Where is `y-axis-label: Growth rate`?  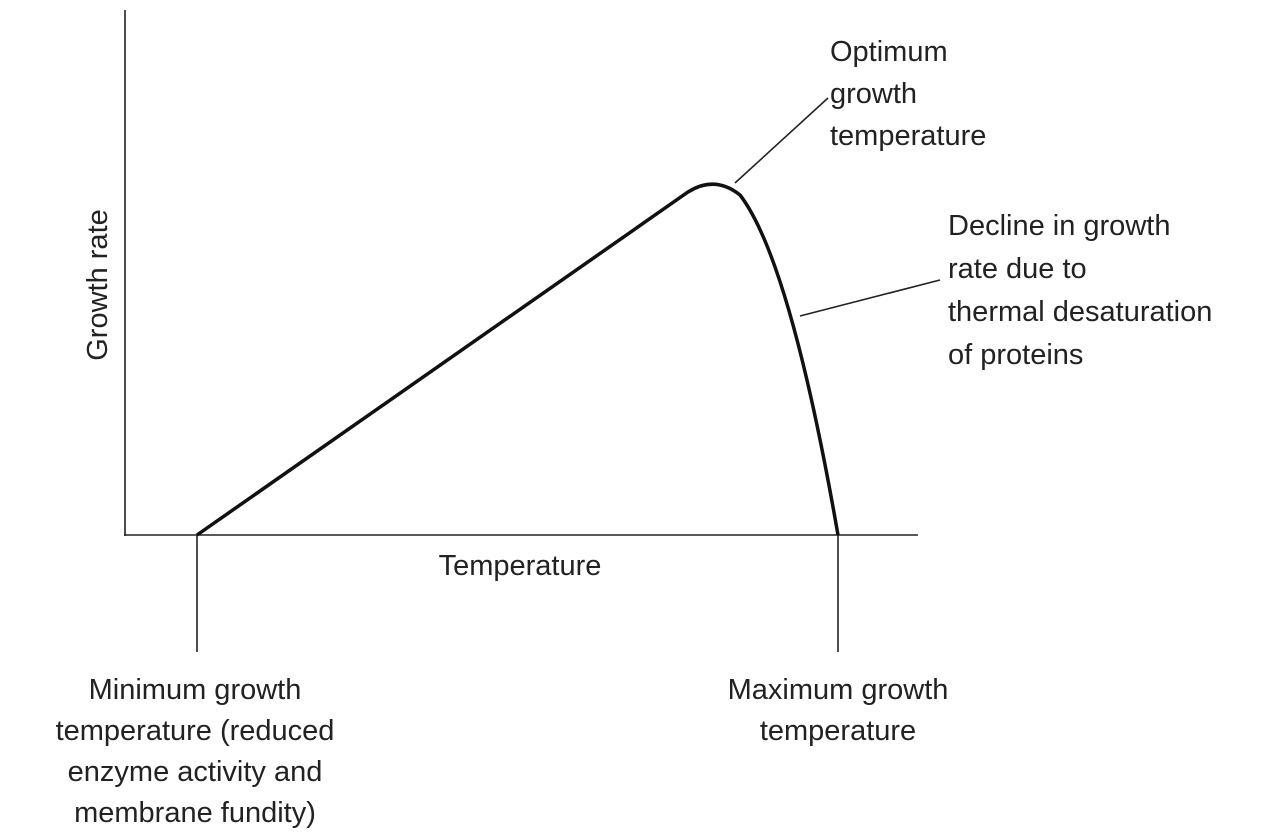 y-axis-label: Growth rate is located at coordinates (98, 285).